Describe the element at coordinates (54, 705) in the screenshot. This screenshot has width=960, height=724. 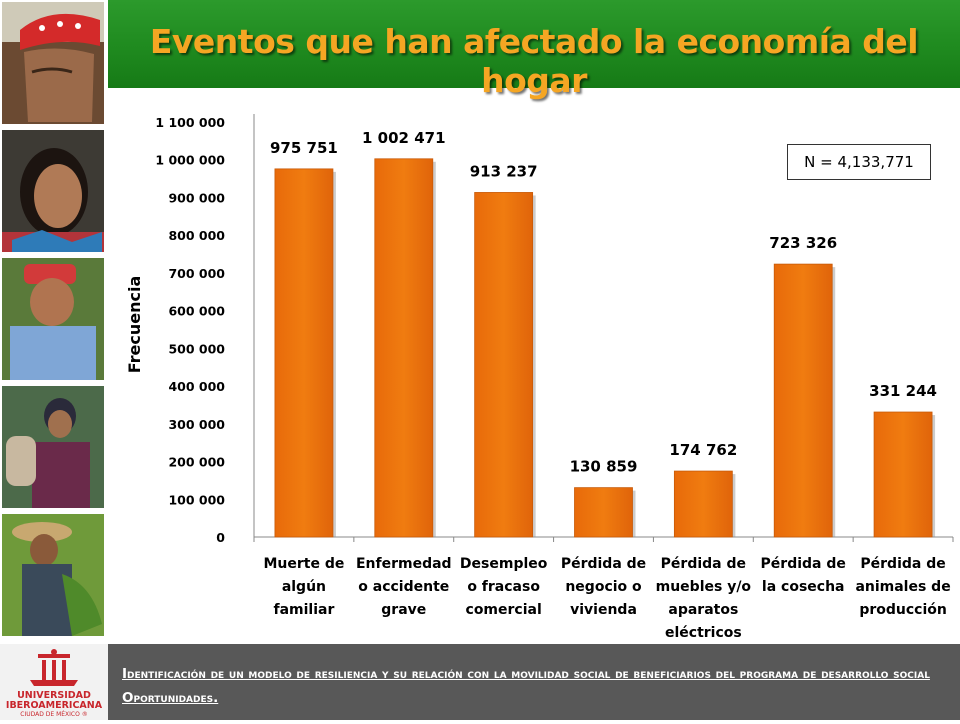
I see `logo-text-line-2: IBEROAMERICANA` at that location.